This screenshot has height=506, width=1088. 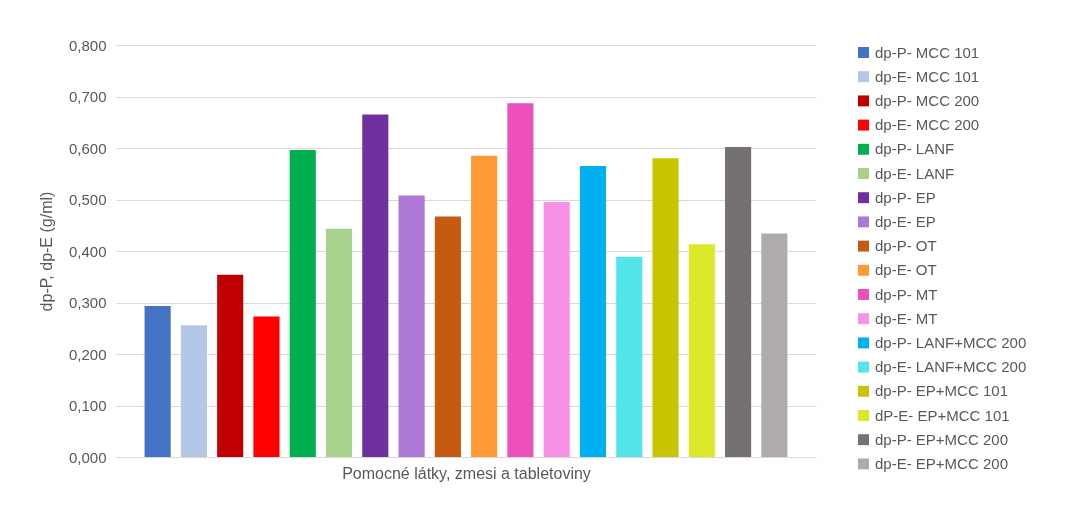 What do you see at coordinates (87, 148) in the screenshot?
I see `y-tick-label: 0,600` at bounding box center [87, 148].